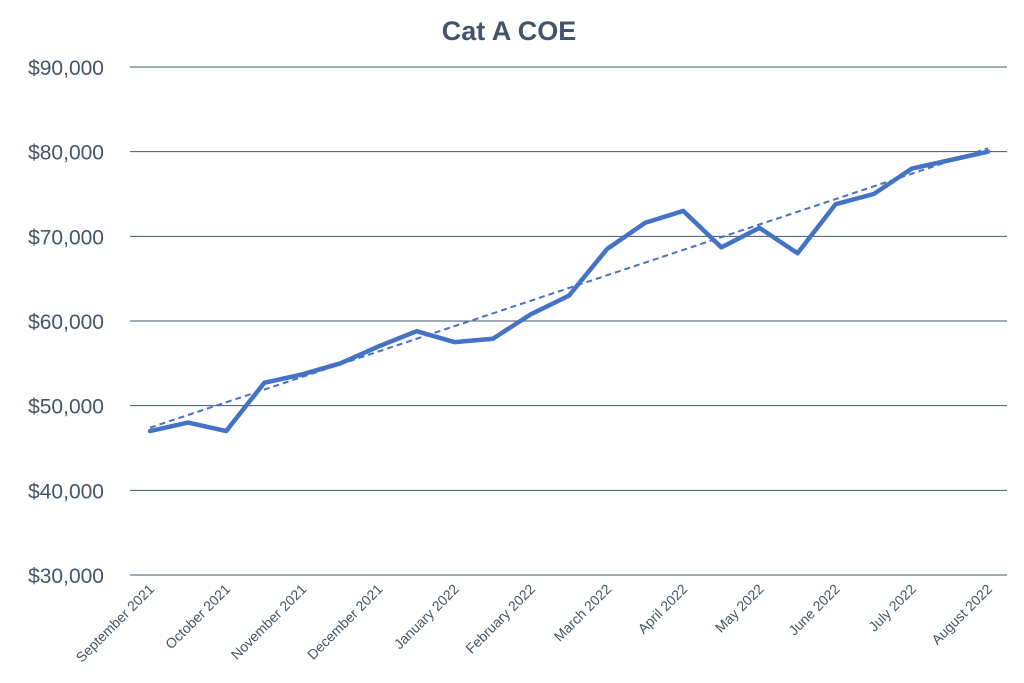  Describe the element at coordinates (115, 623) in the screenshot. I see `x-tick-label: September 2021` at that location.